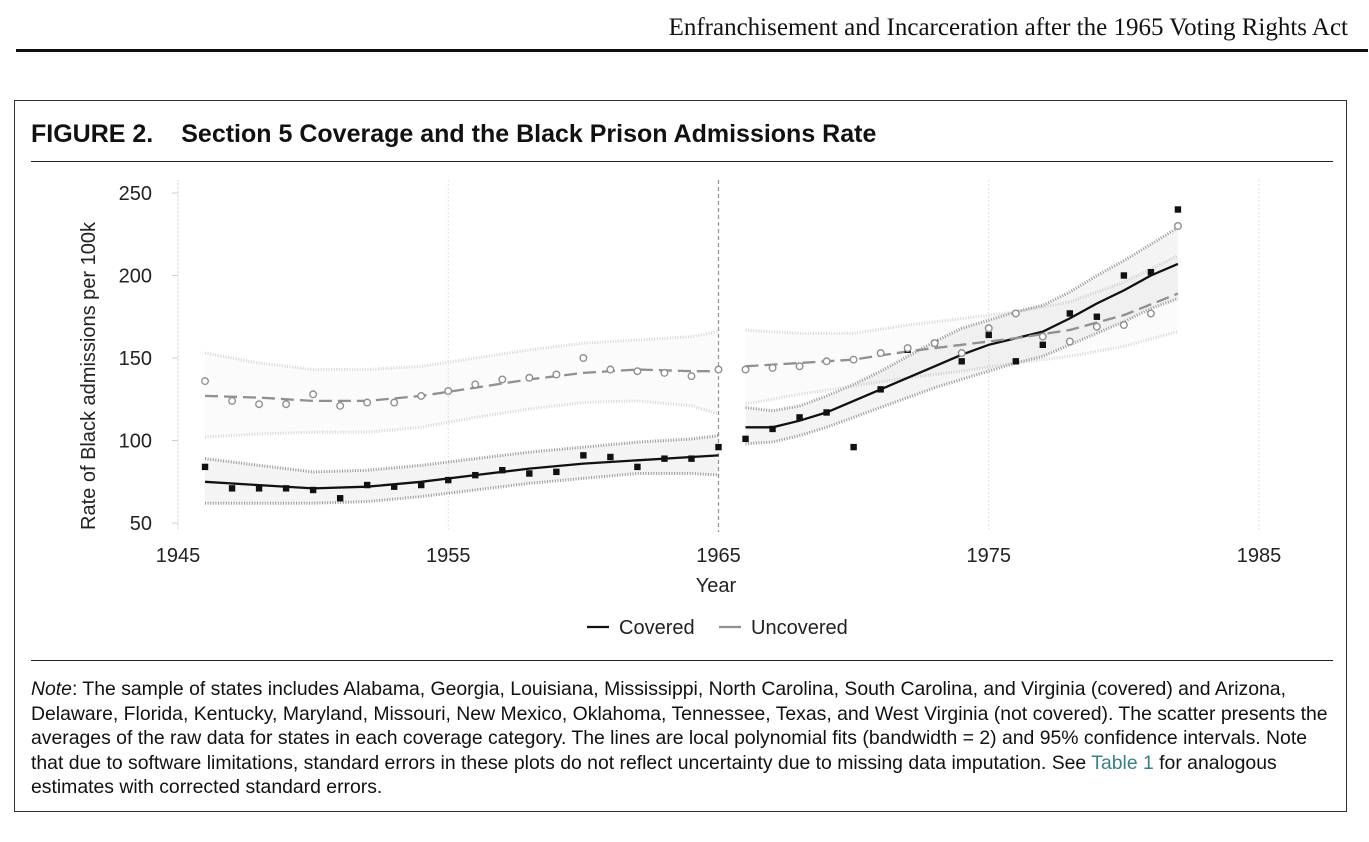 This screenshot has height=842, width=1369. Describe the element at coordinates (135, 359) in the screenshot. I see `y-tick-label: 150` at that location.